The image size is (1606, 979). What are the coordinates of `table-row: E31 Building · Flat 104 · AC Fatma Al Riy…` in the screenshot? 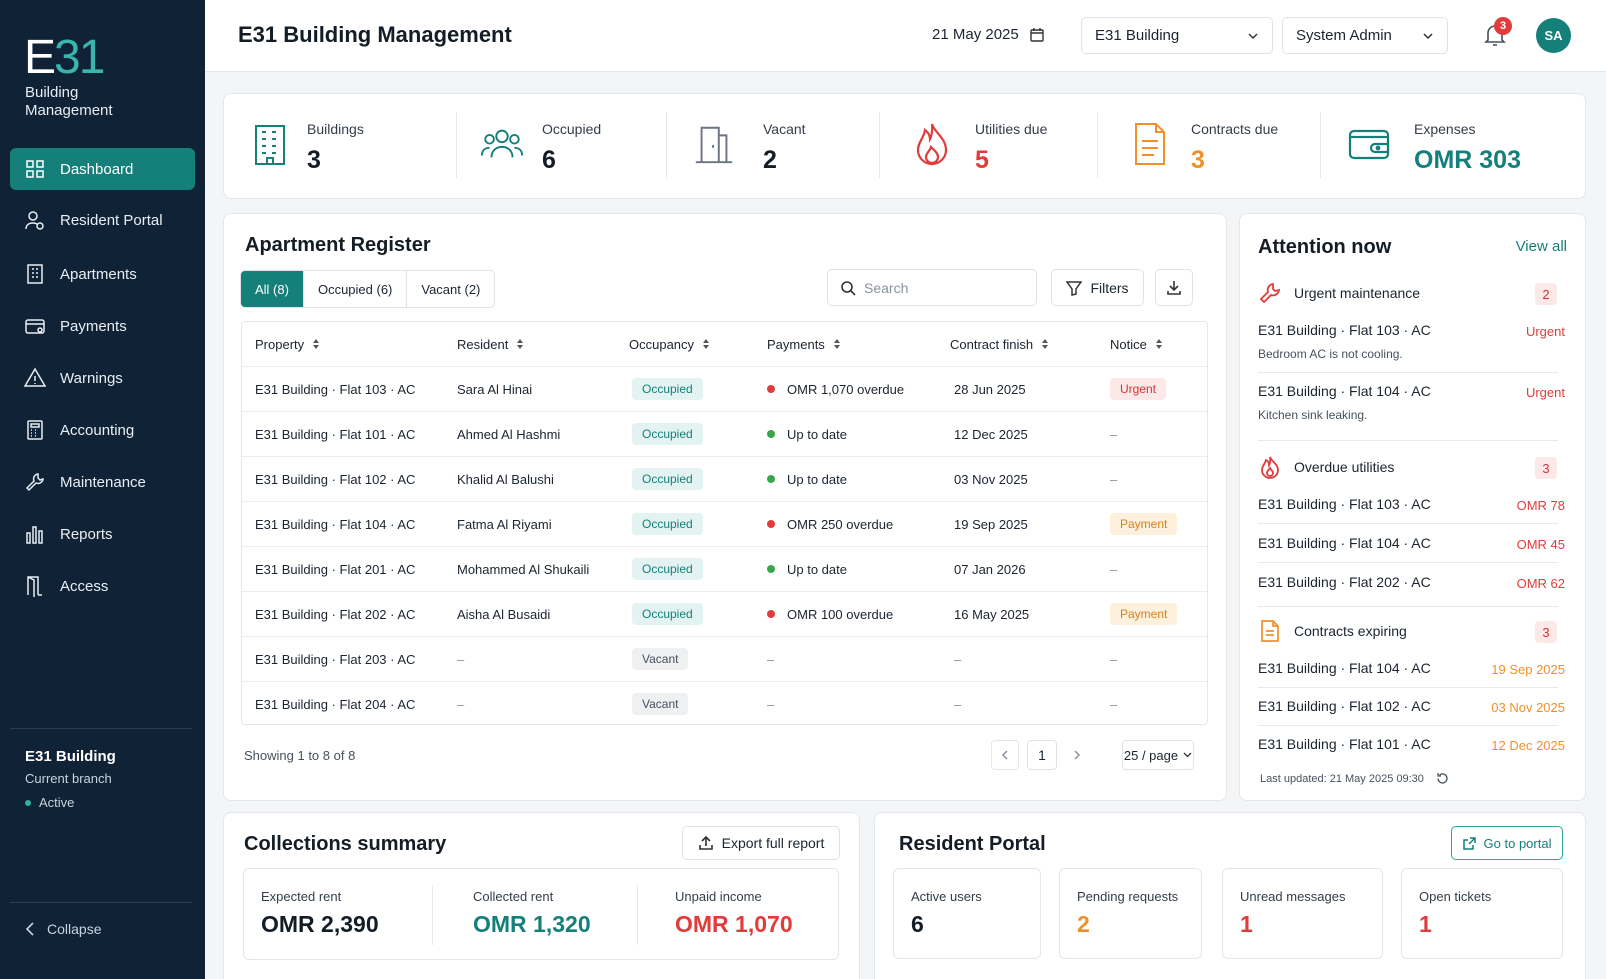 It's located at (724, 523).